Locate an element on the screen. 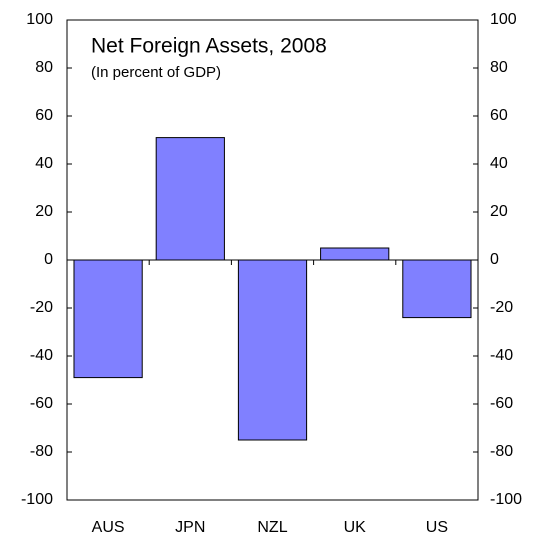 The height and width of the screenshot is (539, 536). x-tick-label: UK is located at coordinates (355, 527).